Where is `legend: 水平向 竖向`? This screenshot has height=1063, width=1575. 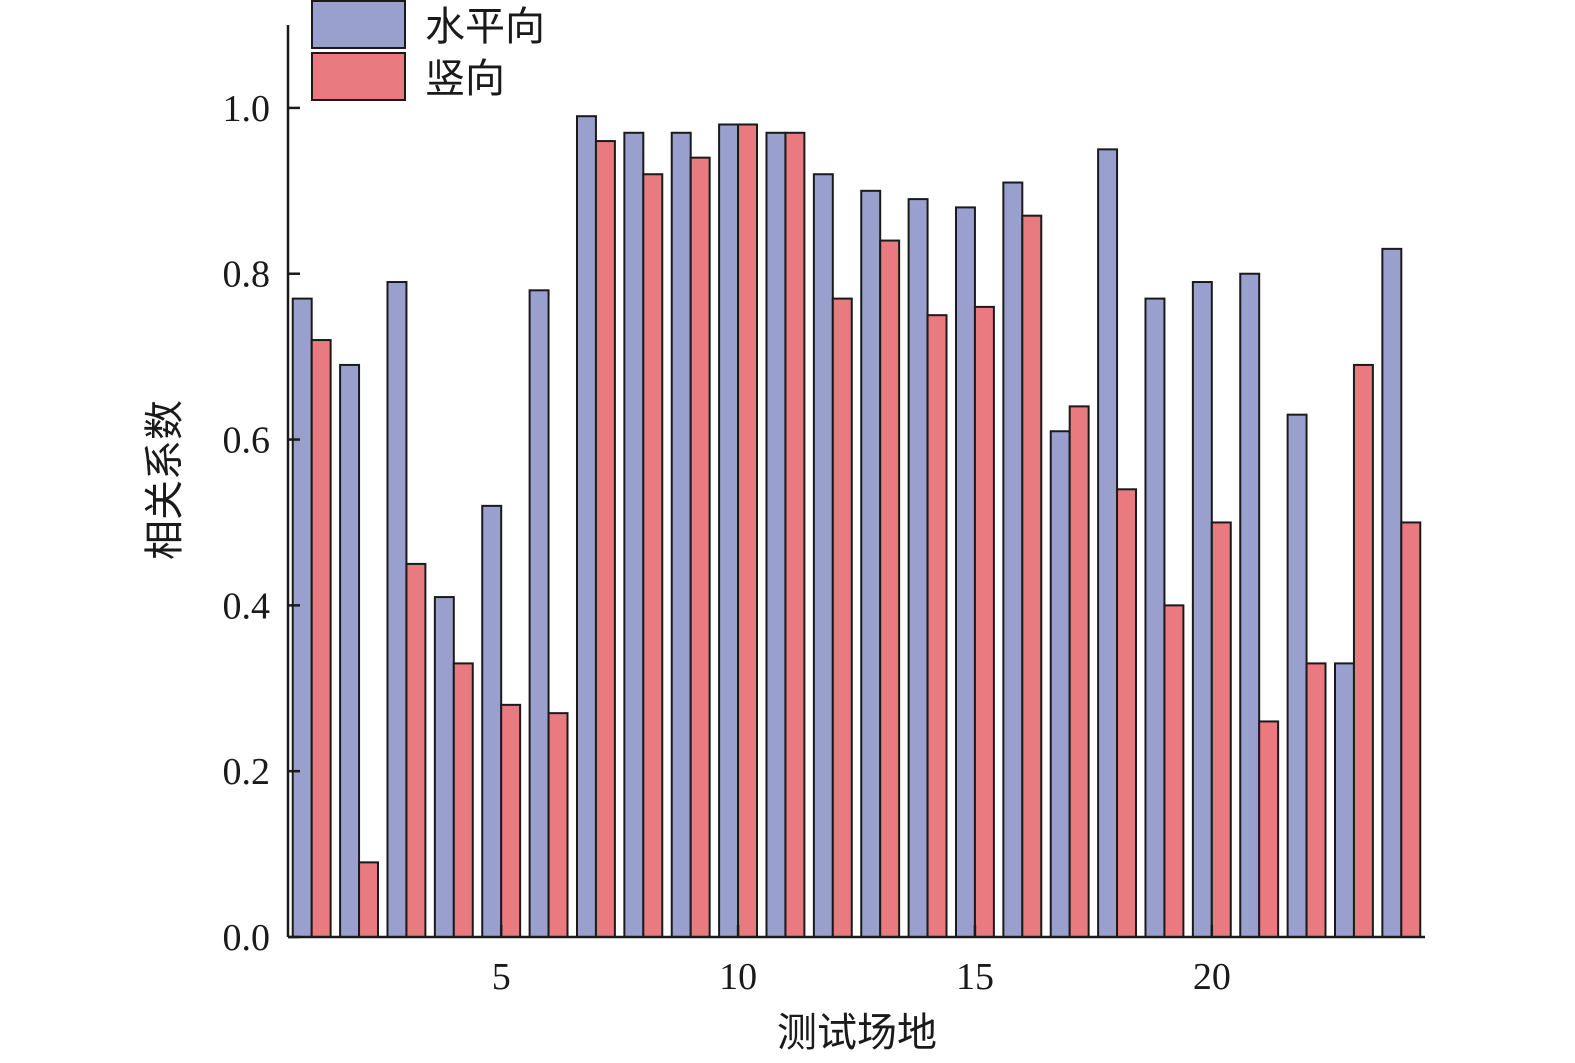
legend: 水平向 竖向 is located at coordinates (428, 50).